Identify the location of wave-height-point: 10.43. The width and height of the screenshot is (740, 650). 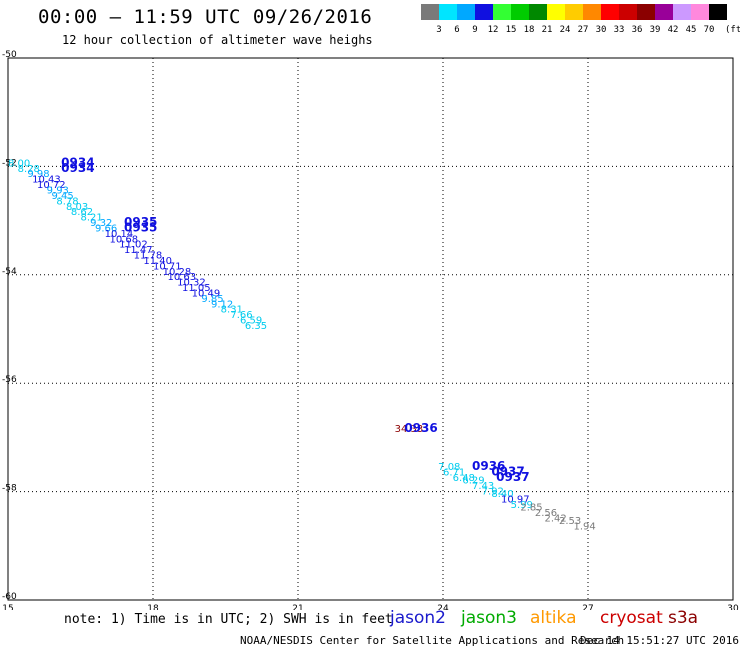
(46, 180).